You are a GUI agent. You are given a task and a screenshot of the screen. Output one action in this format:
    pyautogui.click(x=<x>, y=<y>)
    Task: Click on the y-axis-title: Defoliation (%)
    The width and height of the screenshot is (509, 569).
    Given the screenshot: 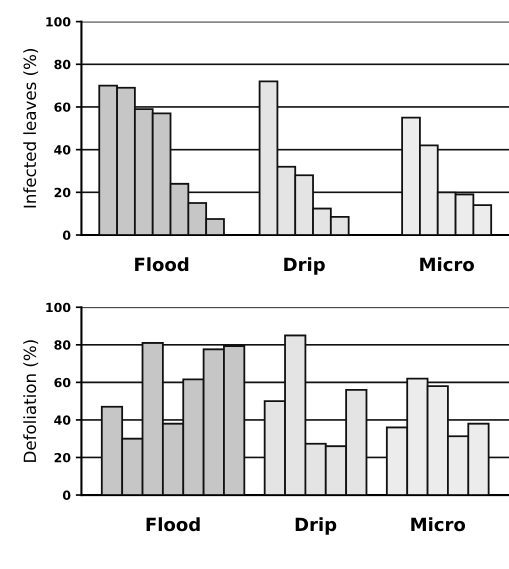 What is the action you would take?
    pyautogui.click(x=30, y=401)
    